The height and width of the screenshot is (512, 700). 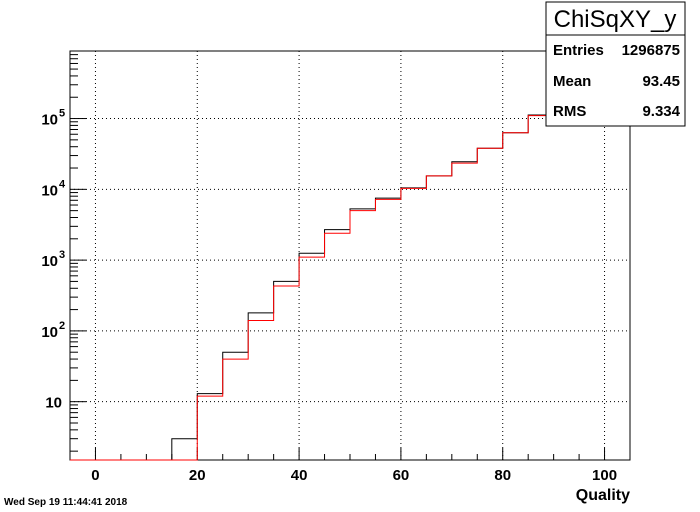 I want to click on y-tick-label-exponent: 3, so click(x=62, y=255).